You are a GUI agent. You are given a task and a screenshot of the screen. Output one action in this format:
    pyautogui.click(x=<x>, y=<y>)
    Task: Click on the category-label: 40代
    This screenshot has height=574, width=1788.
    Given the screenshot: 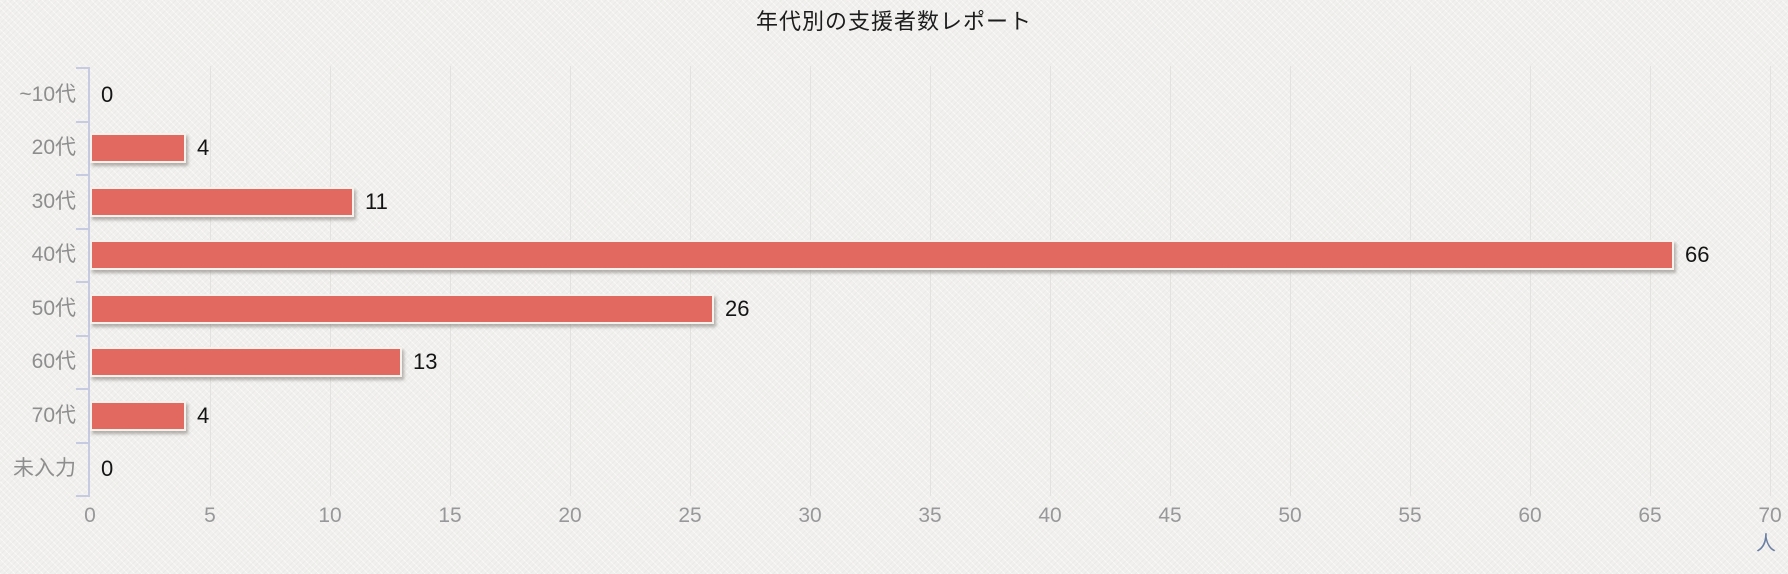 What is the action you would take?
    pyautogui.click(x=53, y=255)
    